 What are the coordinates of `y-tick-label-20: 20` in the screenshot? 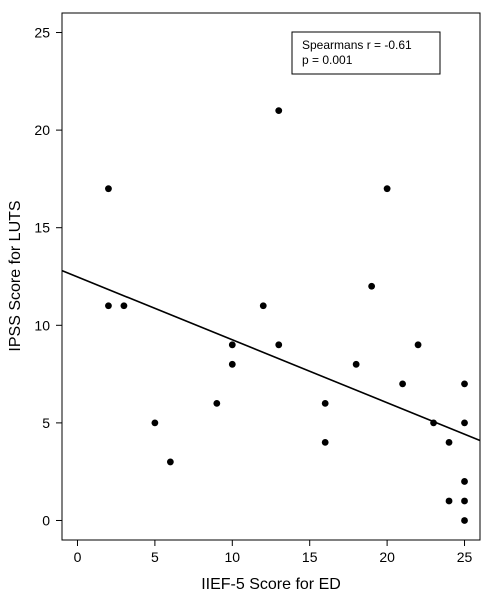 It's located at (42, 130).